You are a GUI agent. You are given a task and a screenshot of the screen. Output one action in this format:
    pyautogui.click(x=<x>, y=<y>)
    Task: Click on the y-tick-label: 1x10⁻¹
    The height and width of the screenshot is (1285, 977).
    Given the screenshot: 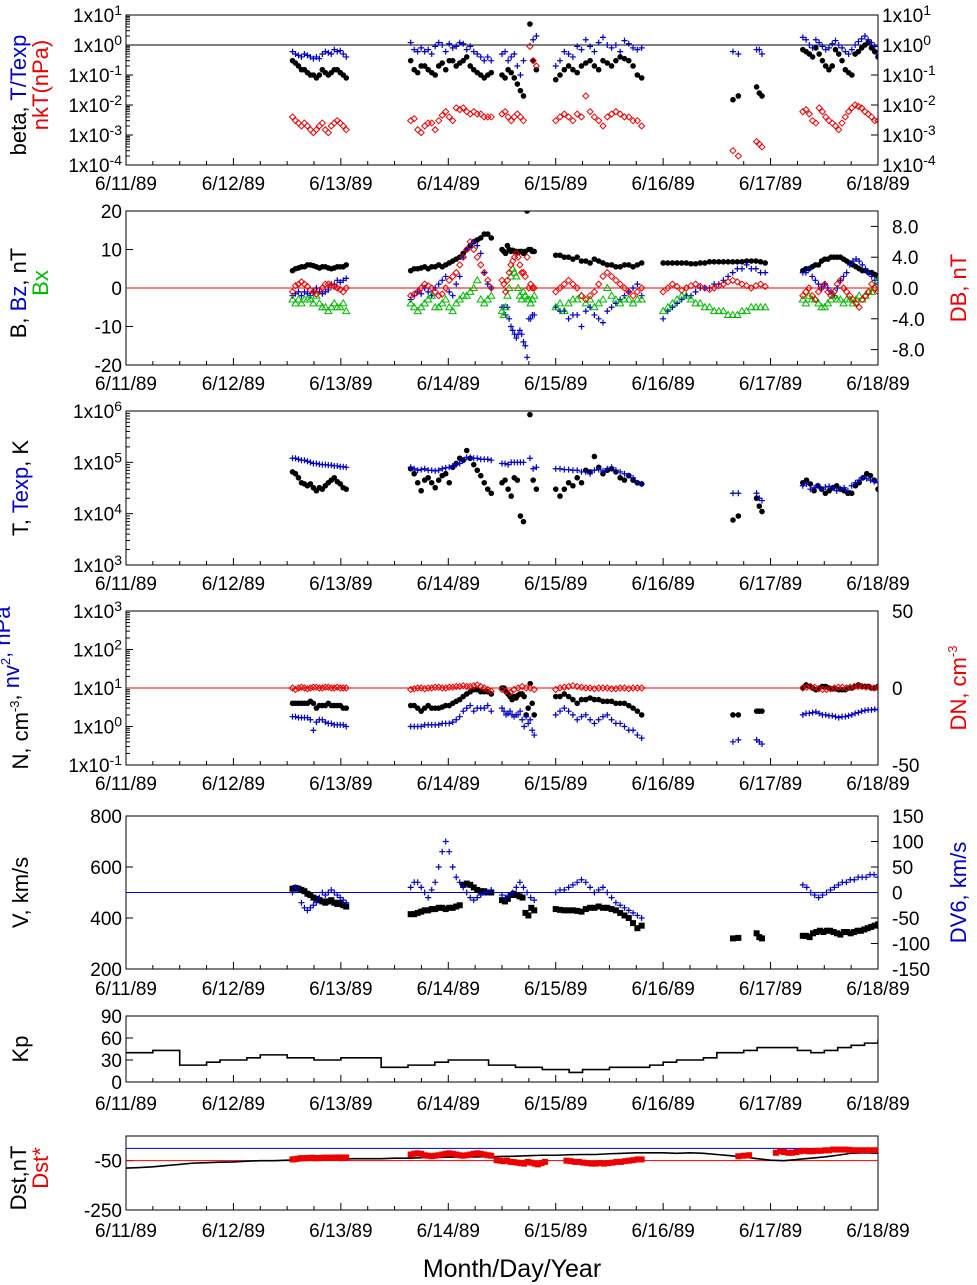 What is the action you would take?
    pyautogui.click(x=95, y=764)
    